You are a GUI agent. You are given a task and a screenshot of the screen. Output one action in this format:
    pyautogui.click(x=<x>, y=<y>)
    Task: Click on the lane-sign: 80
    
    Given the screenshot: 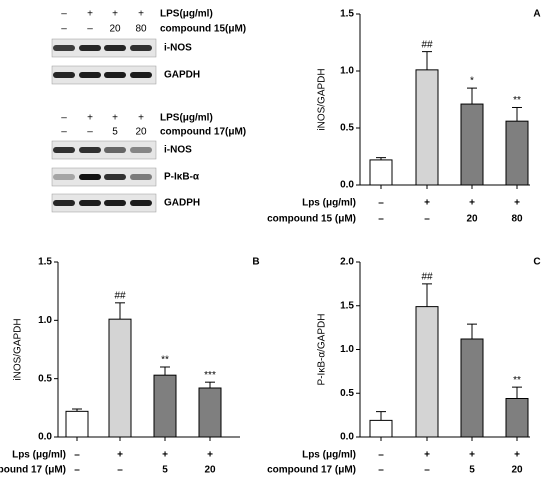 What is the action you would take?
    pyautogui.click(x=141, y=29)
    